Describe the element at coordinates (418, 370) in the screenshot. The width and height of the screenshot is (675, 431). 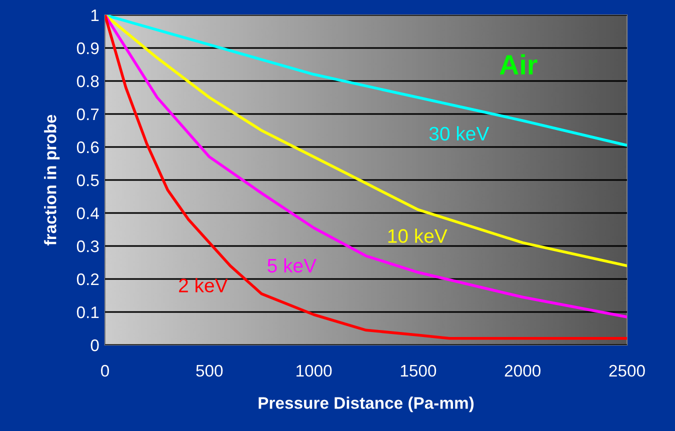
I see `x-tick-label: 1500` at that location.